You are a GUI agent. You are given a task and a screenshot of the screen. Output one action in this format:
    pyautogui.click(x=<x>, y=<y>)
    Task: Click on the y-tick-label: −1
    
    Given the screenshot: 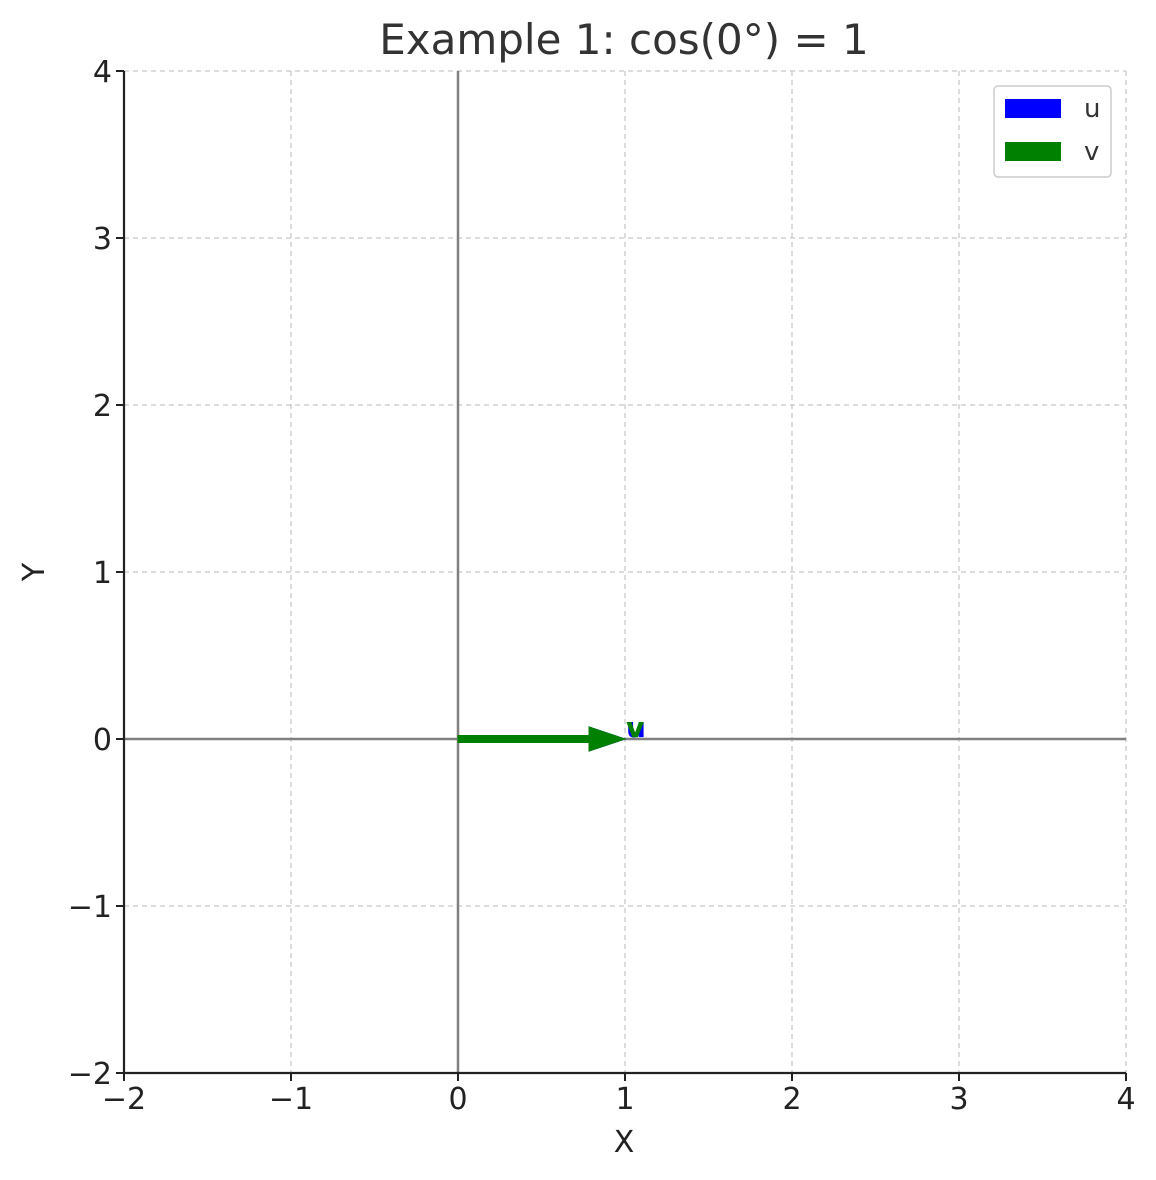 What is the action you would take?
    pyautogui.click(x=90, y=907)
    